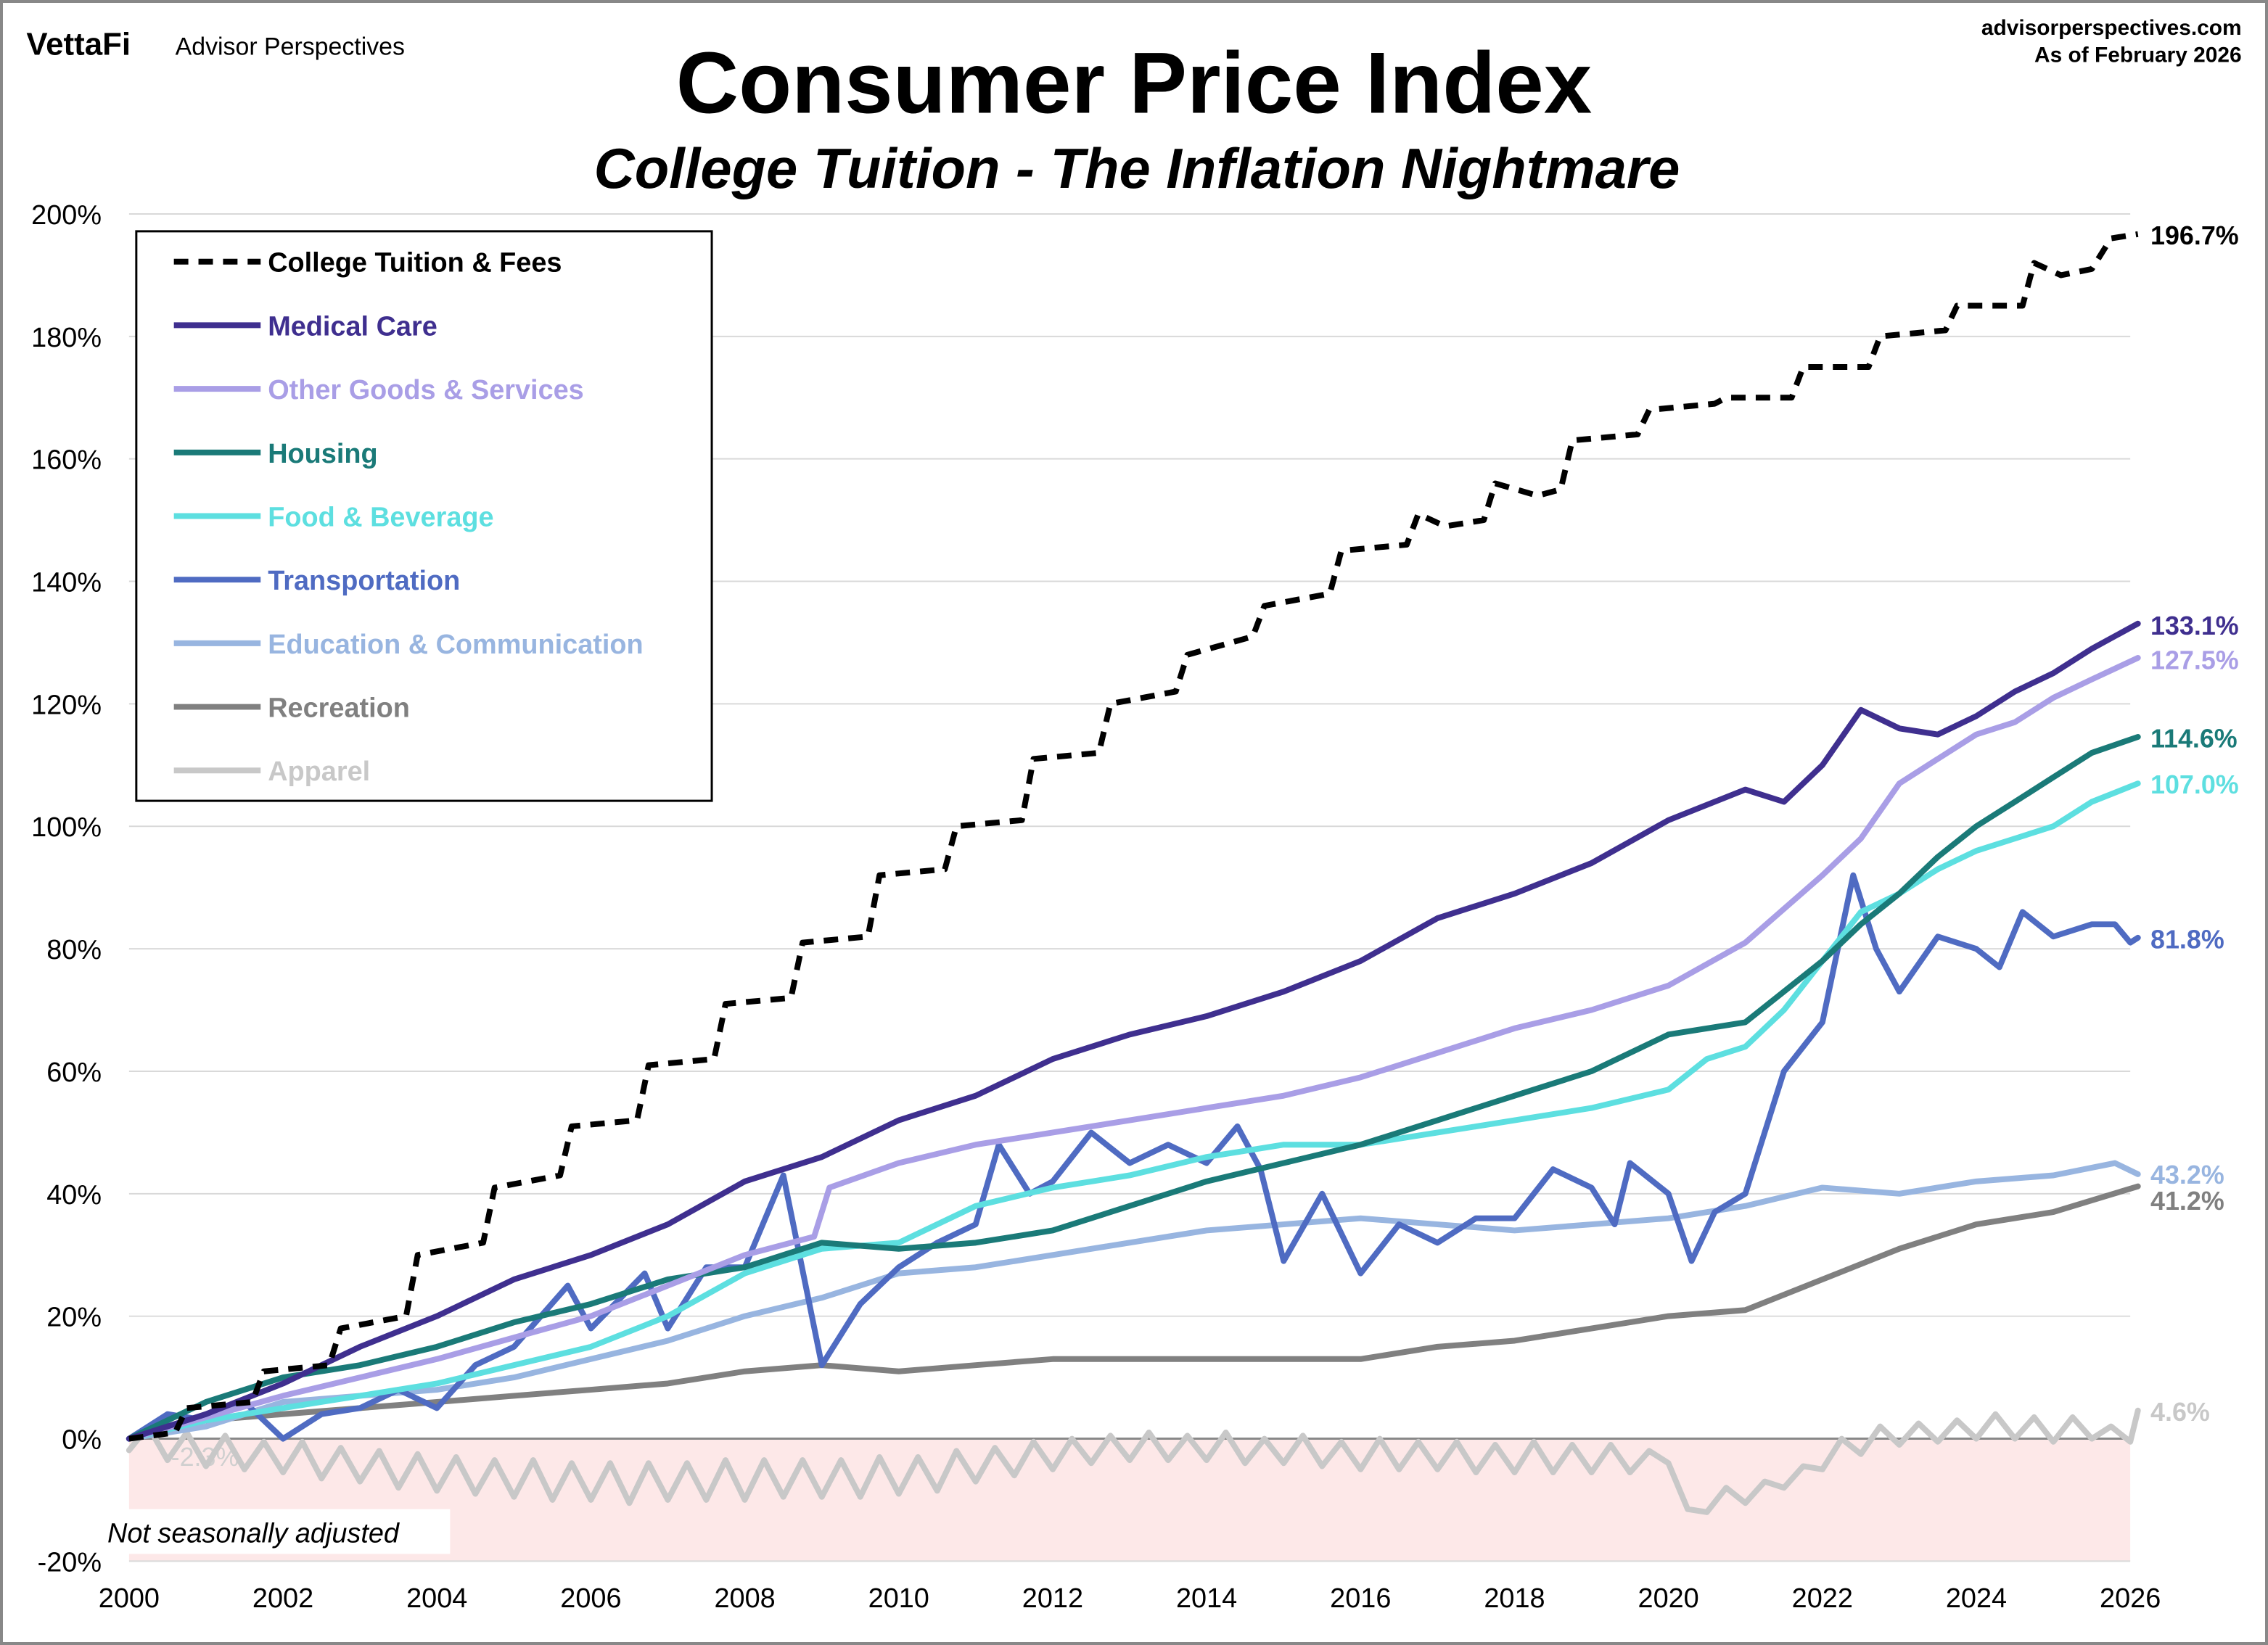 This screenshot has width=2268, height=1645. I want to click on vettafi-logo: VettaFi, so click(78, 44).